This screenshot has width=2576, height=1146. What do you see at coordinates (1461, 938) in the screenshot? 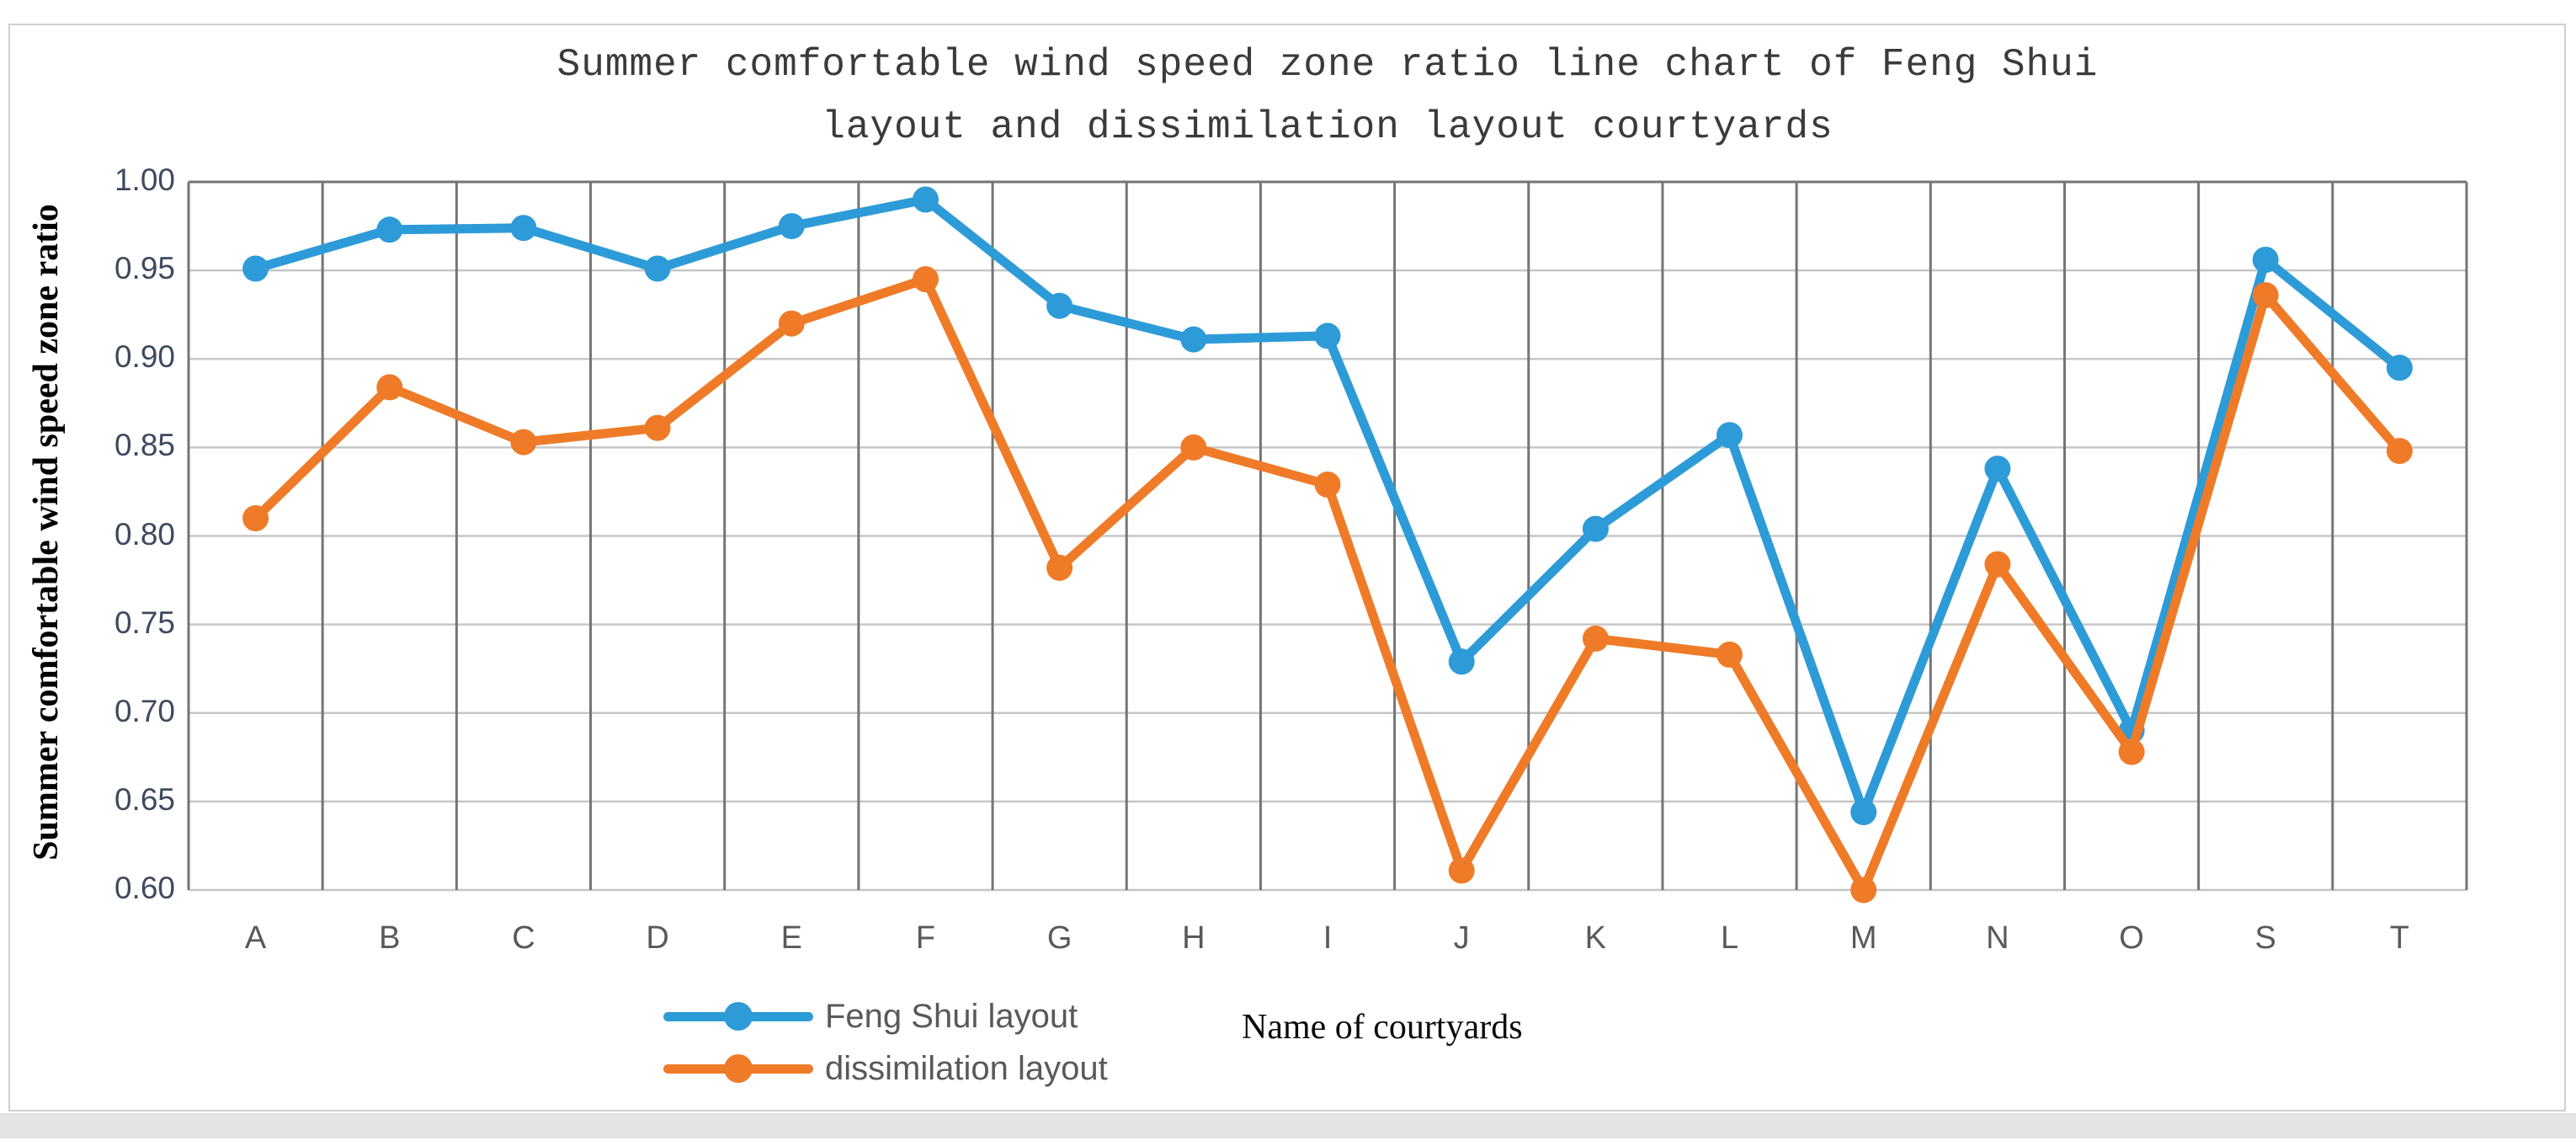
I see `x-tick-label-J: J` at bounding box center [1461, 938].